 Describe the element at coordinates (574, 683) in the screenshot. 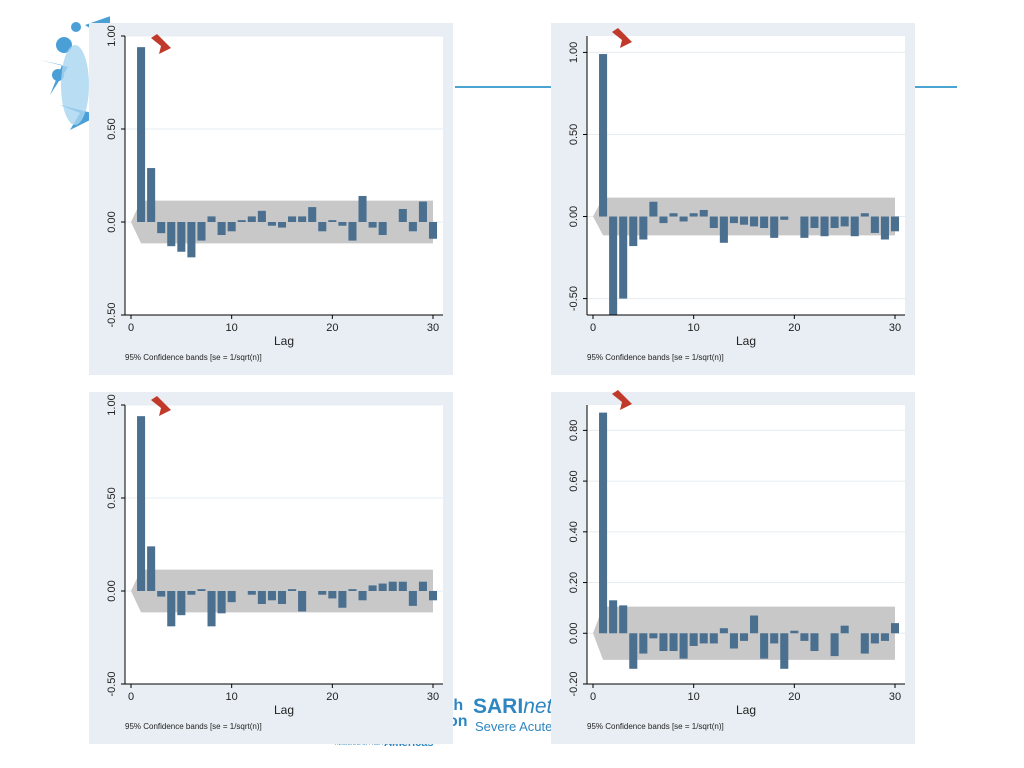

I see `y-tick-label: -0.20` at that location.